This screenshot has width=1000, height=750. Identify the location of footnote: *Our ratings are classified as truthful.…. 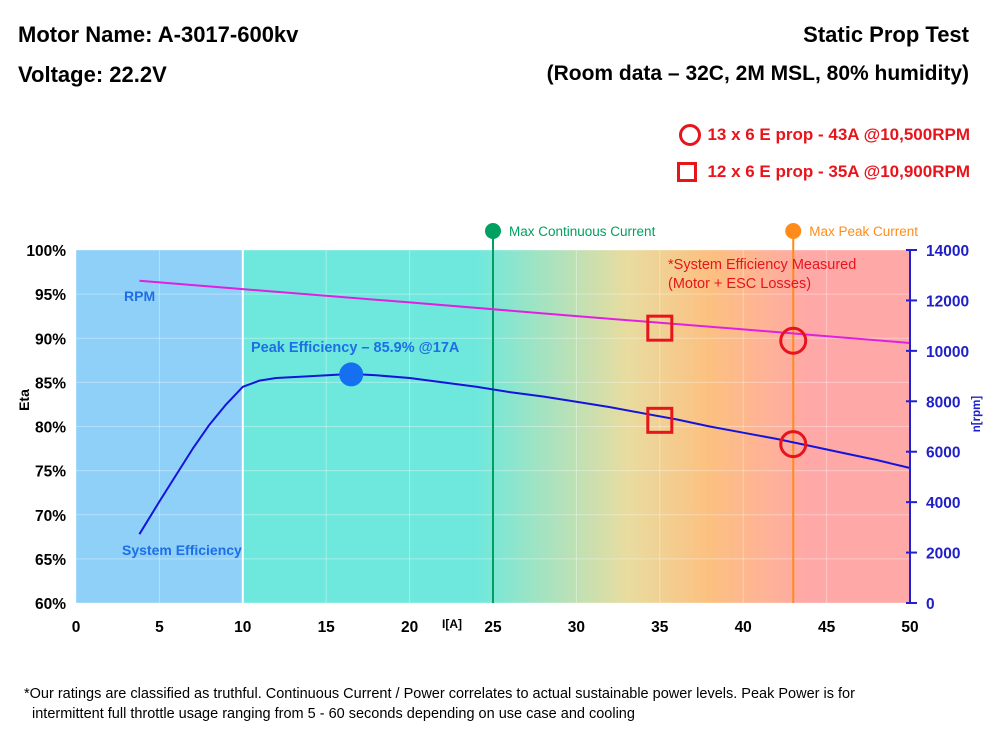
(474, 704).